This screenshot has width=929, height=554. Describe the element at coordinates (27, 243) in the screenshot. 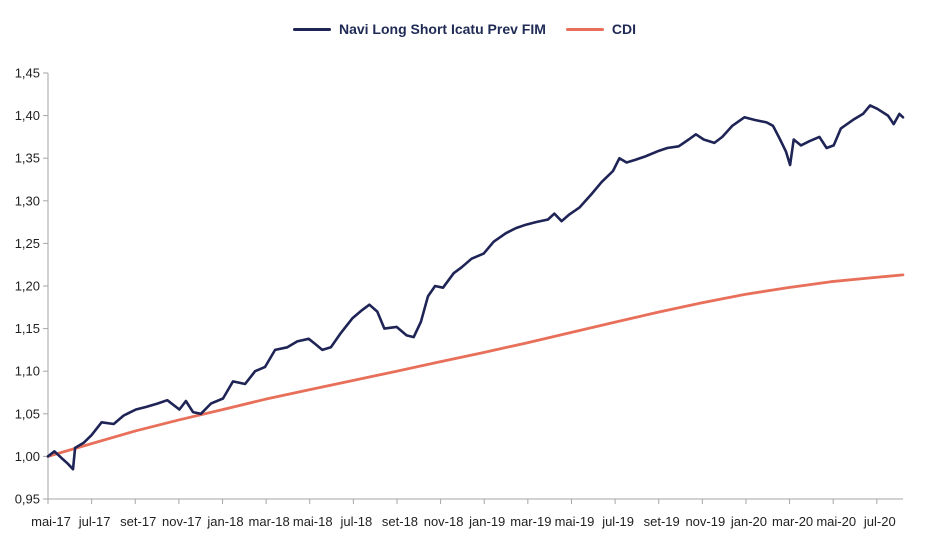

I see `y-tick-label: 1,25` at that location.